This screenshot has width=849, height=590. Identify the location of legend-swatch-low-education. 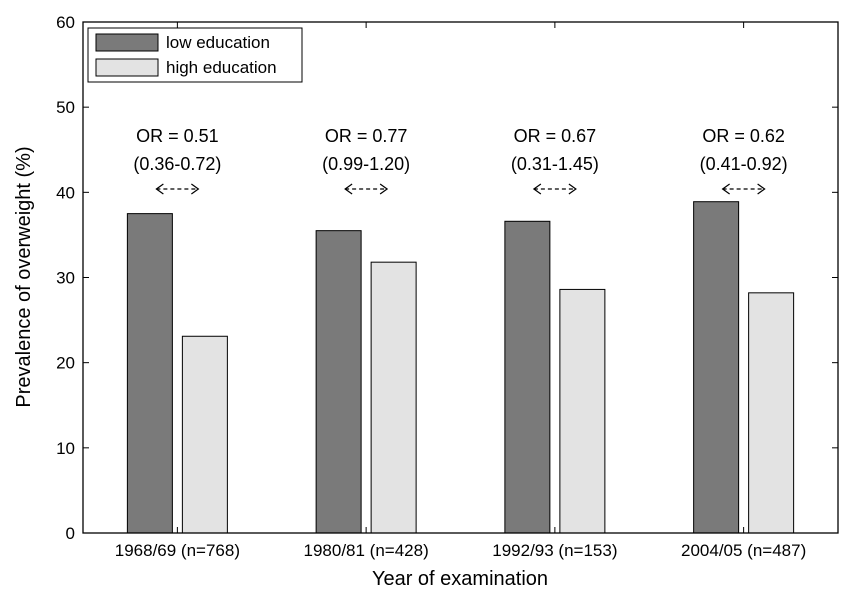
(127, 42).